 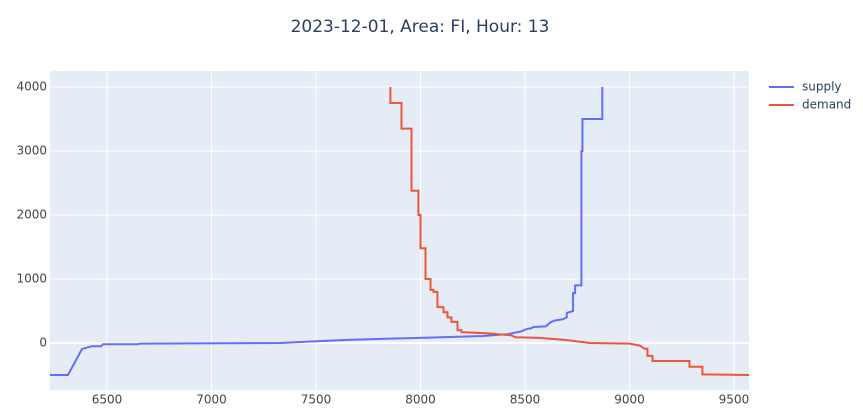 I want to click on x-tick-label: 9000, so click(x=629, y=400).